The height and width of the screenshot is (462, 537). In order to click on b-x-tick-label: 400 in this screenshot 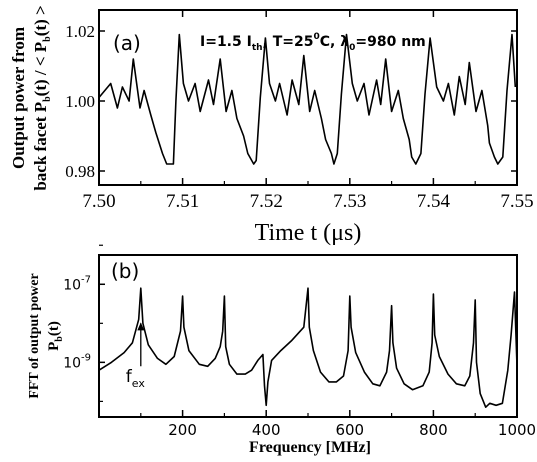, I will do `click(266, 430)`.